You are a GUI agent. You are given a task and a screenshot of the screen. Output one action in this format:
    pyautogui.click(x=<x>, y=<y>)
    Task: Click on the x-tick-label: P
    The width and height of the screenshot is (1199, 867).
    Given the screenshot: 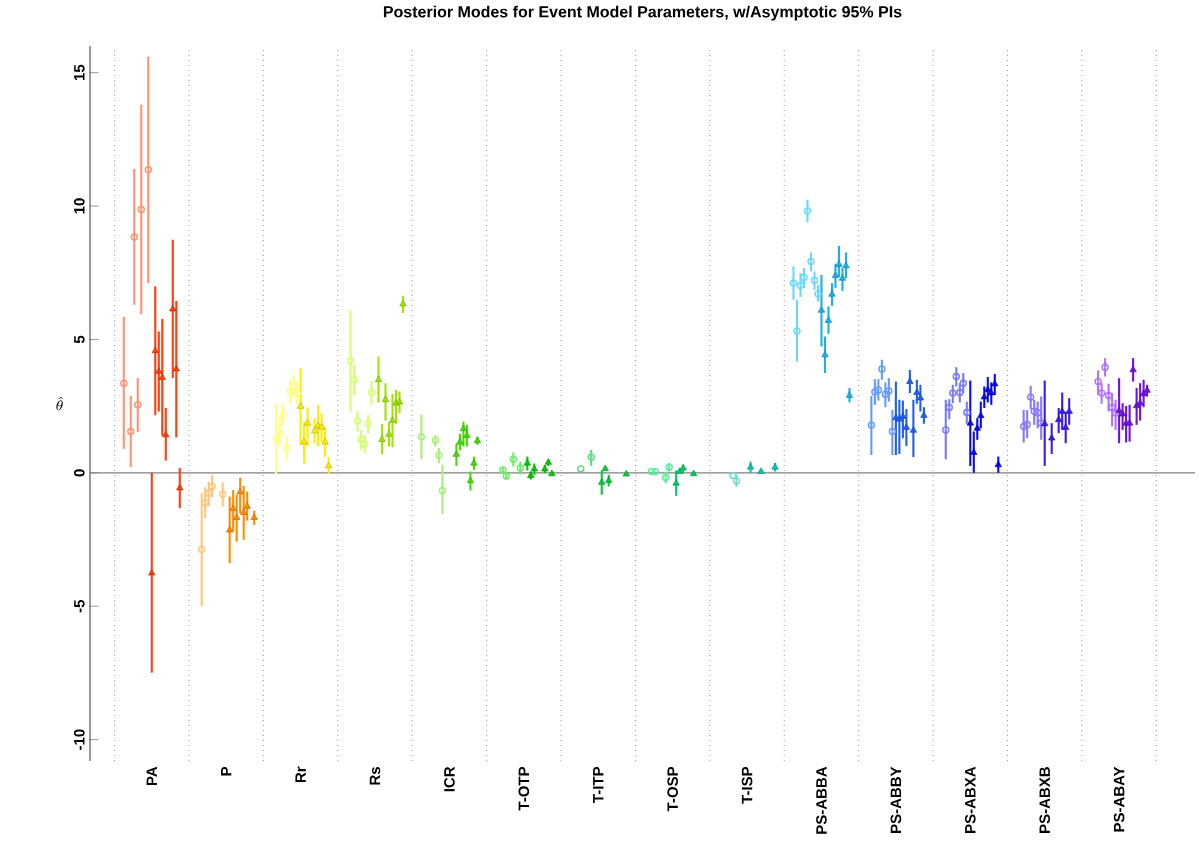 What is the action you would take?
    pyautogui.click(x=226, y=771)
    